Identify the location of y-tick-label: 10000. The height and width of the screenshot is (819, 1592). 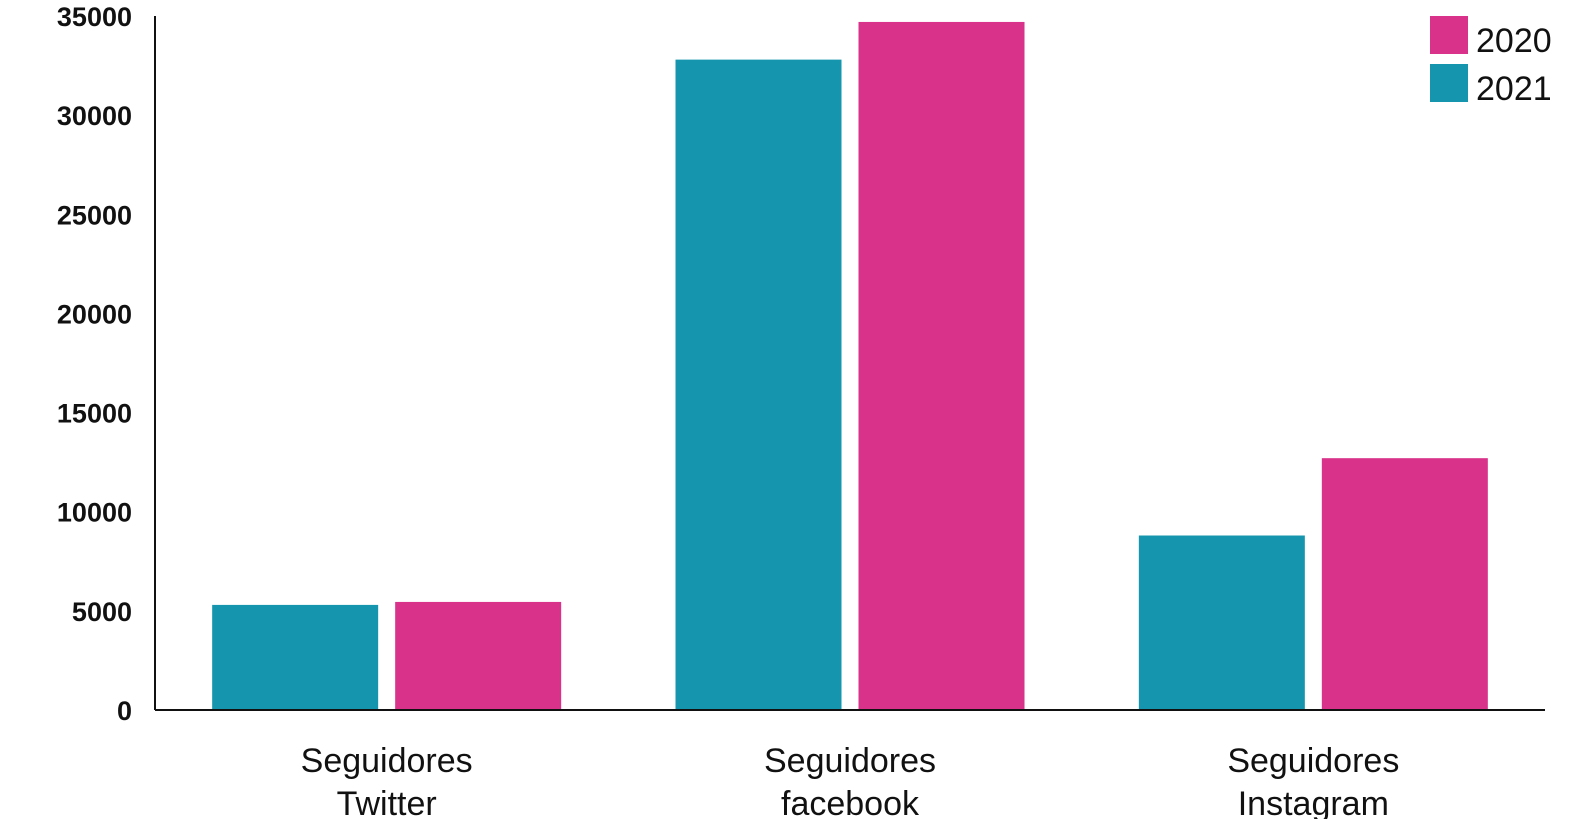
(94, 513).